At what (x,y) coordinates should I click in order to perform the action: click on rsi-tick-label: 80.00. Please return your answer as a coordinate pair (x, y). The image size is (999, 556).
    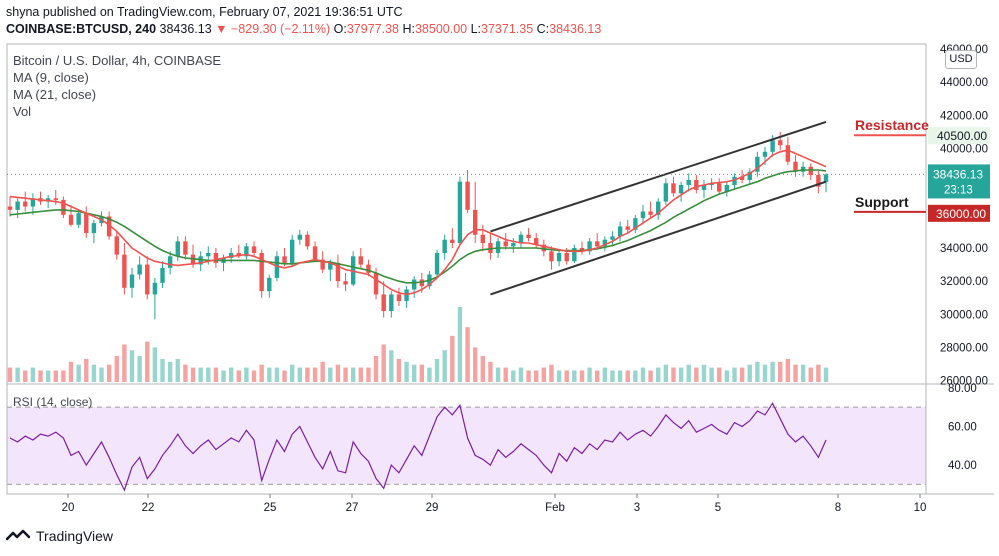
    Looking at the image, I should click on (962, 389).